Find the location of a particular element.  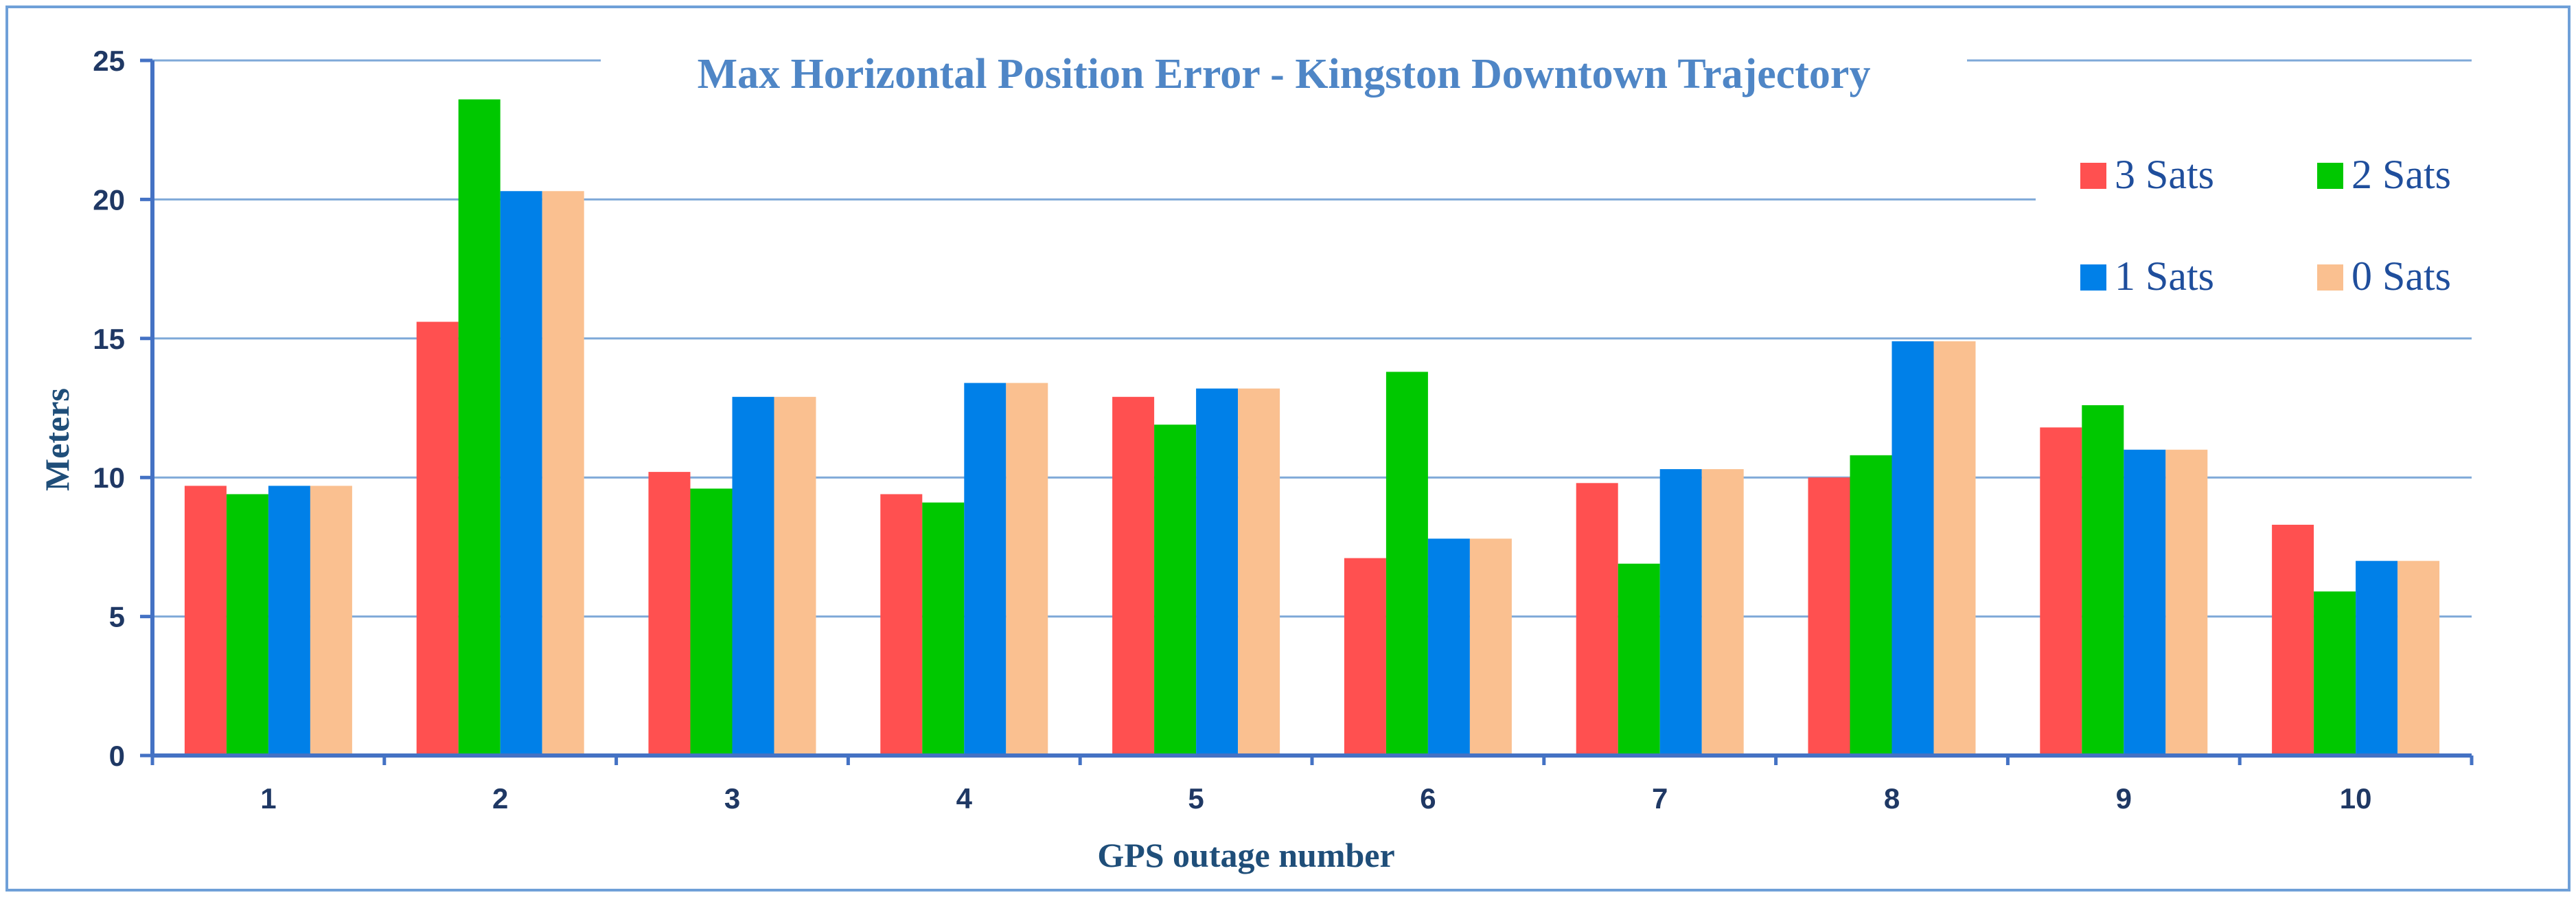

legend-label: 2 Sats is located at coordinates (2401, 174).